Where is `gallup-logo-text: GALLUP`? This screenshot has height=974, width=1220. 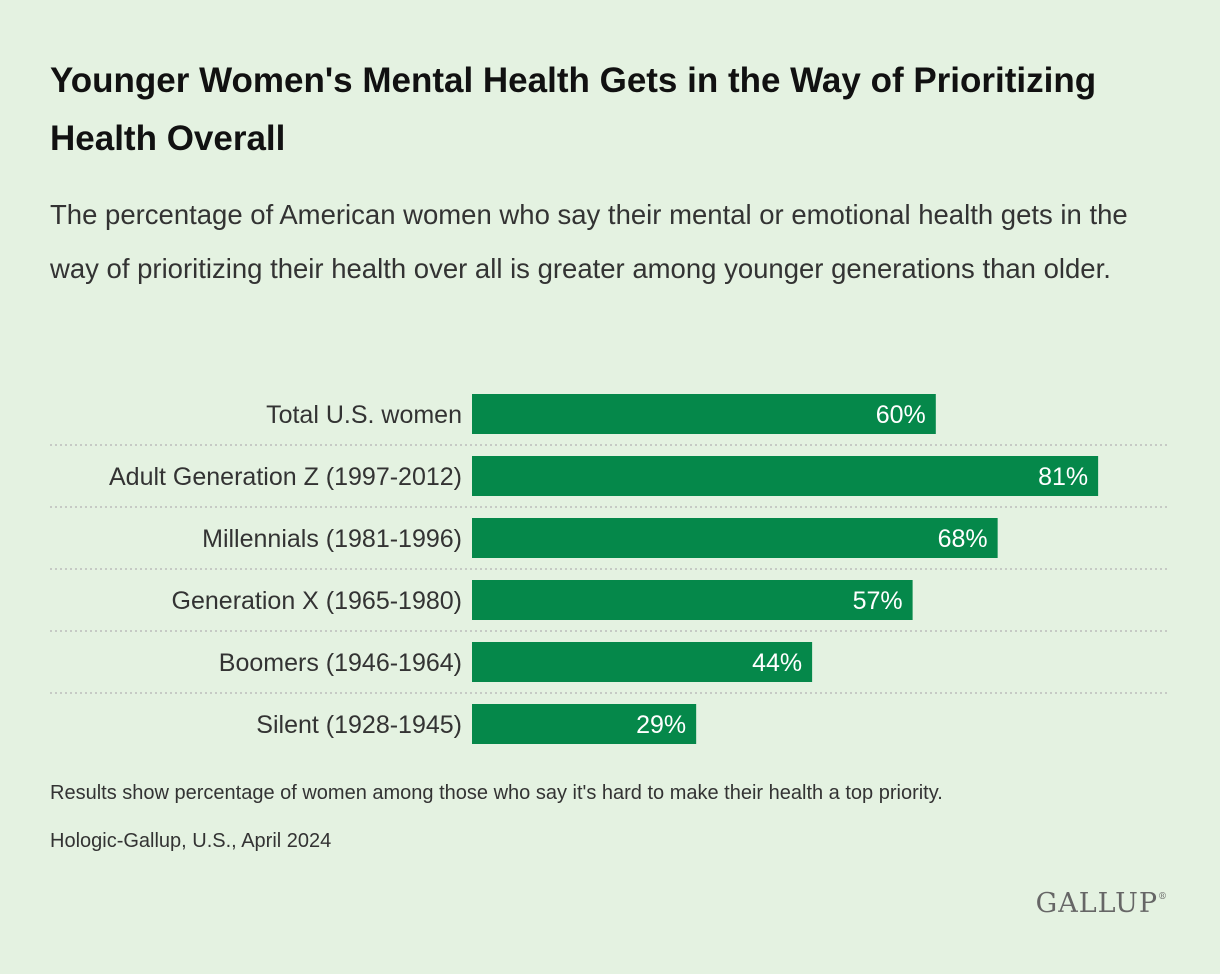 gallup-logo-text: GALLUP is located at coordinates (1096, 903).